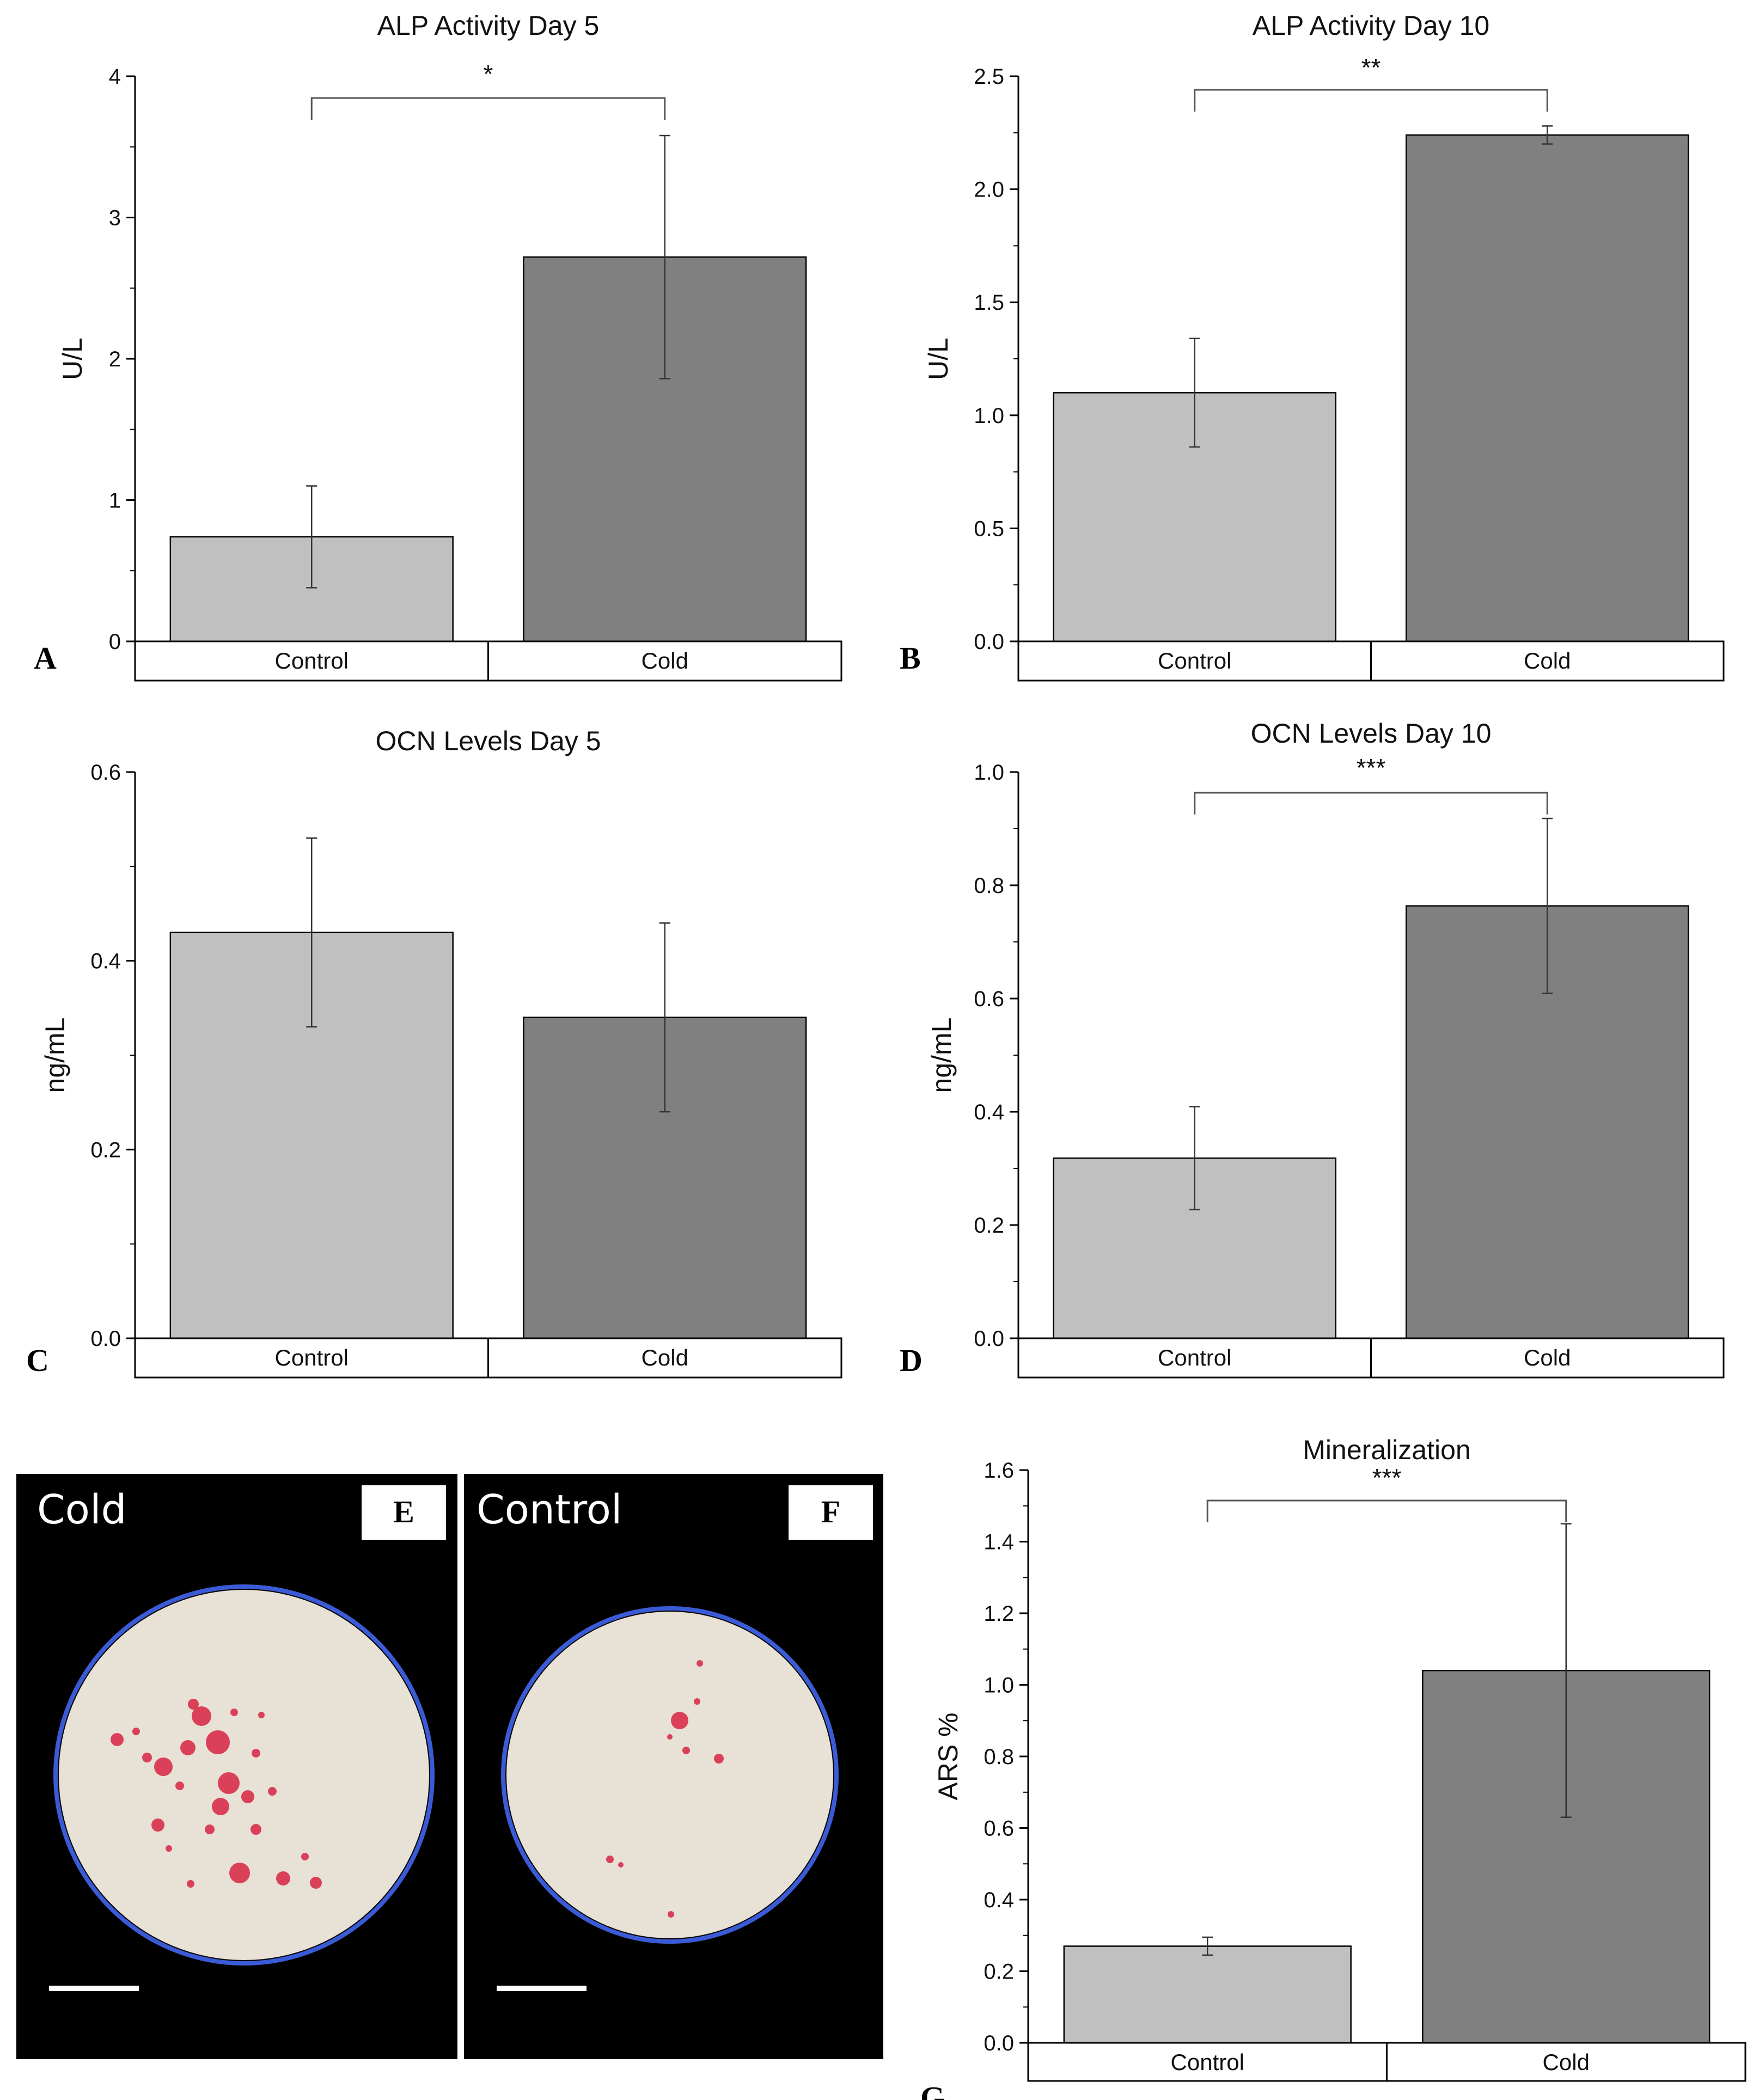 The image size is (1753, 2100). Describe the element at coordinates (989, 77) in the screenshot. I see `y-tick-label: 2.5` at that location.